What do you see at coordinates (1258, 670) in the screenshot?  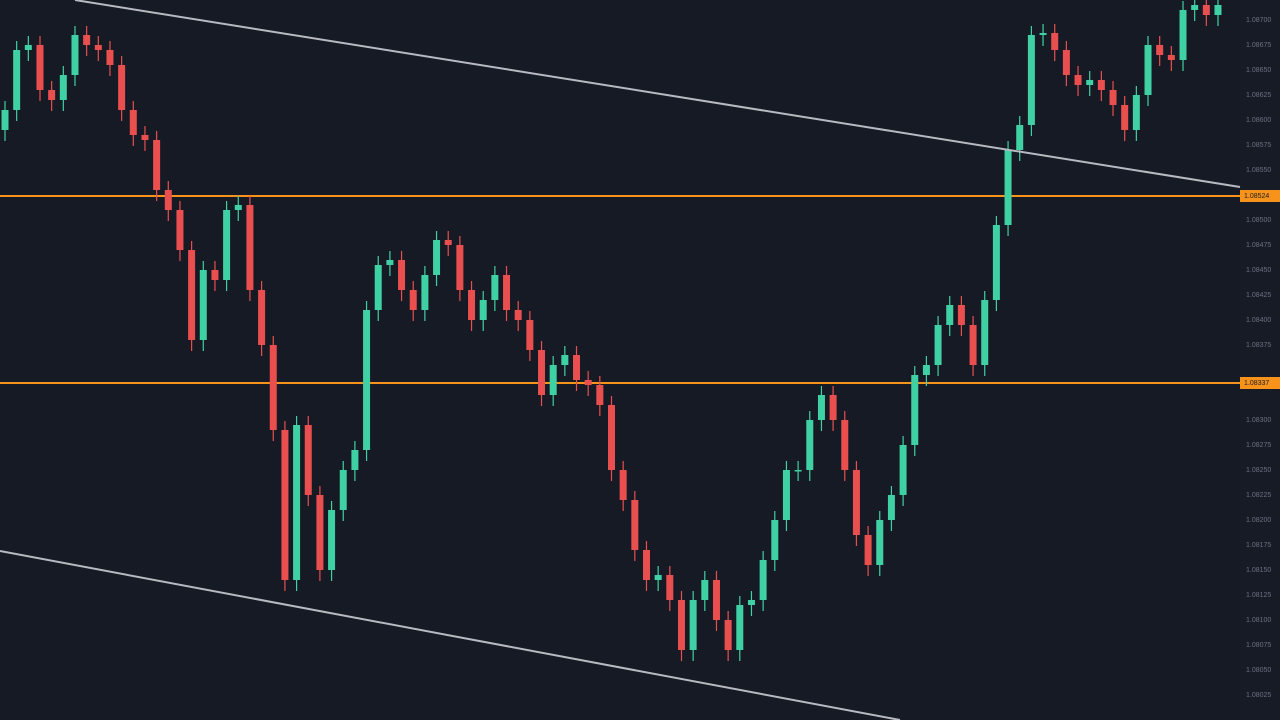 I see `y-tick-label: 1.08050` at bounding box center [1258, 670].